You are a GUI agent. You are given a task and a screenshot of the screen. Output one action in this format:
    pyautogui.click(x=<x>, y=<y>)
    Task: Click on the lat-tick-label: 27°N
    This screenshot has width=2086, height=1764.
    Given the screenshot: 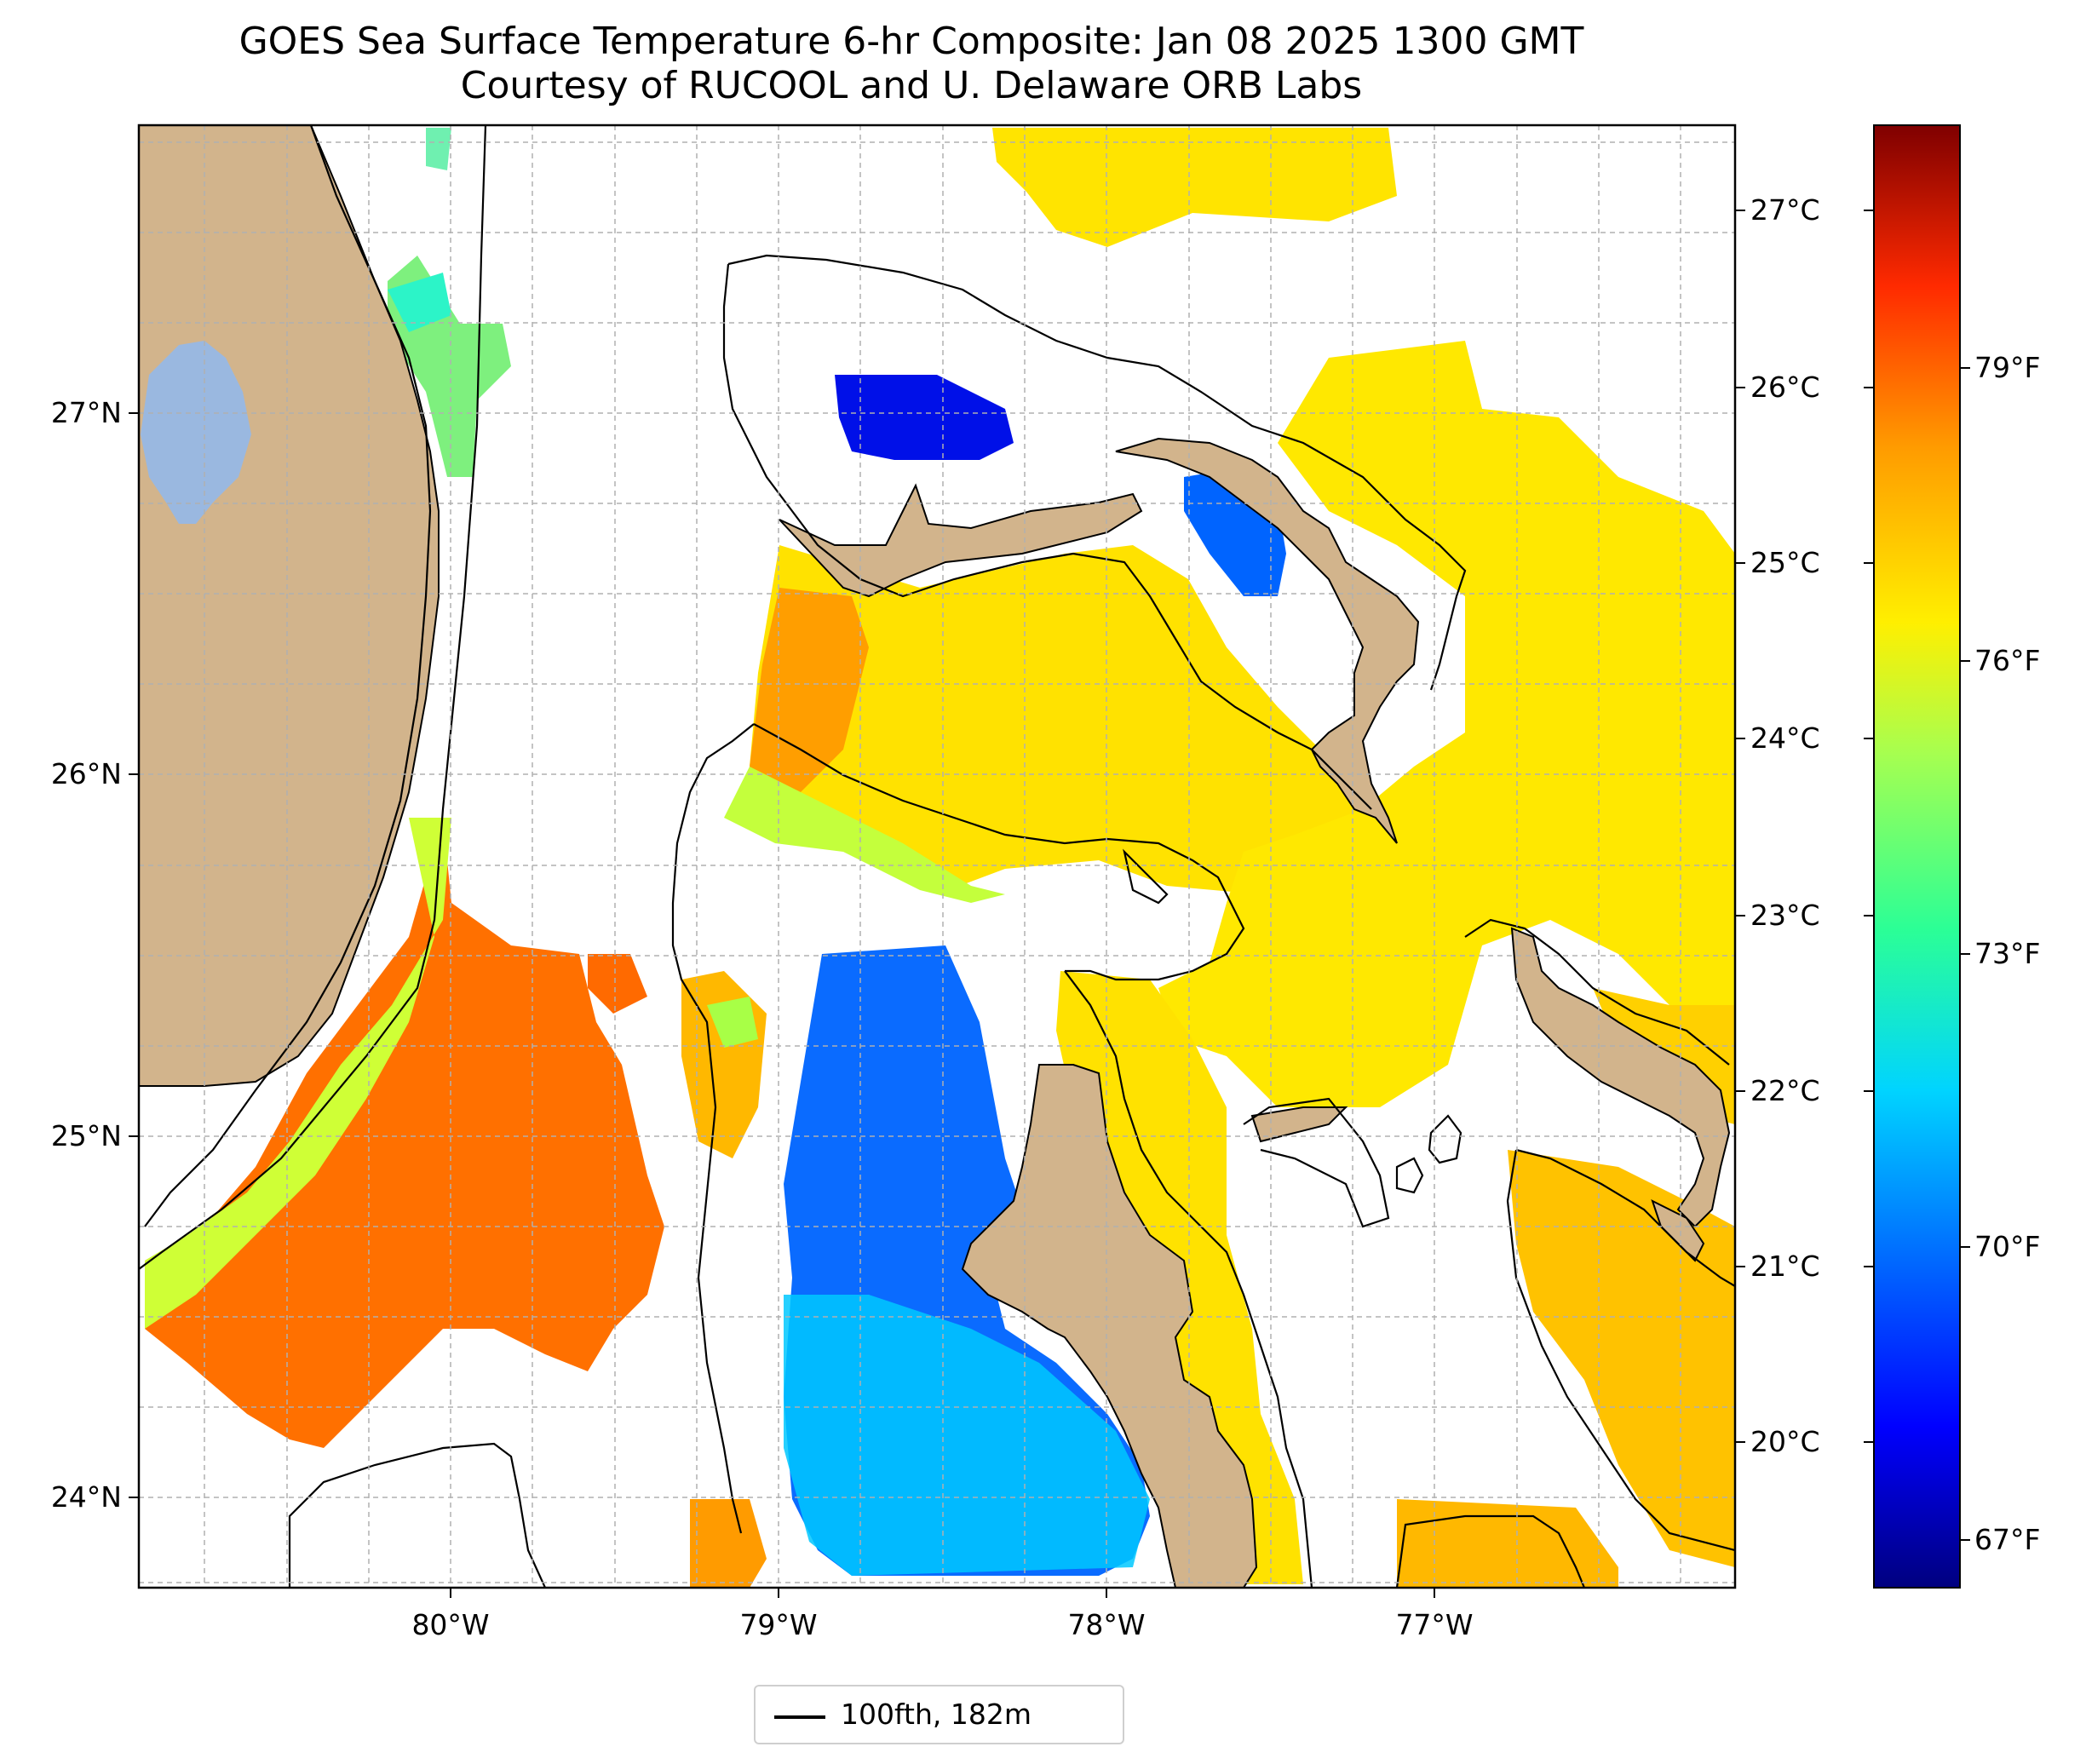 What is the action you would take?
    pyautogui.click(x=86, y=412)
    